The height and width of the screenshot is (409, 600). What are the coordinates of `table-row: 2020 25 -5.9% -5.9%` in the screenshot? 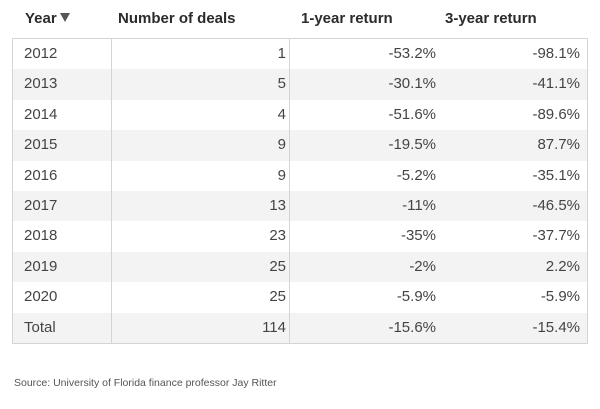 It's located at (300, 297).